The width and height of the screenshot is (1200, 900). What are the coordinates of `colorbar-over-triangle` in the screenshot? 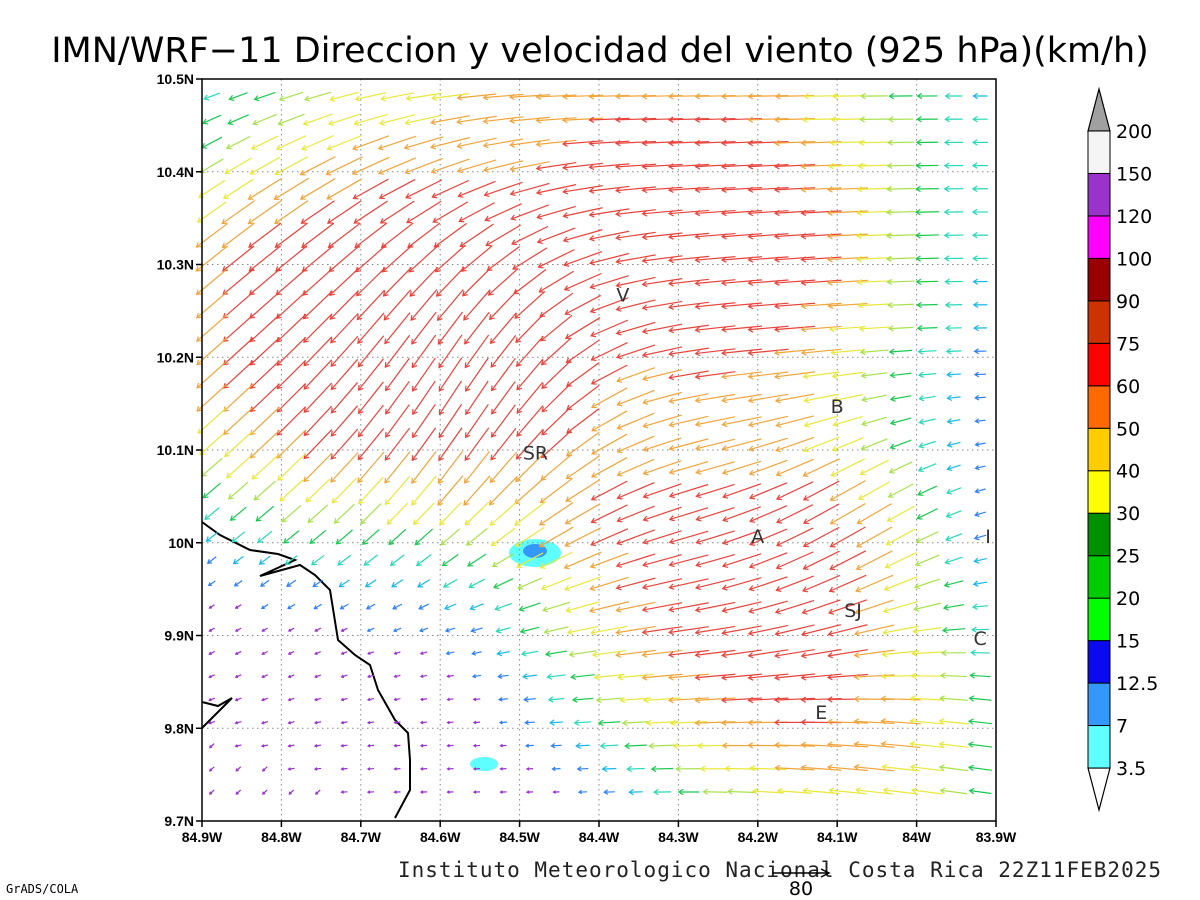 It's located at (1099, 109).